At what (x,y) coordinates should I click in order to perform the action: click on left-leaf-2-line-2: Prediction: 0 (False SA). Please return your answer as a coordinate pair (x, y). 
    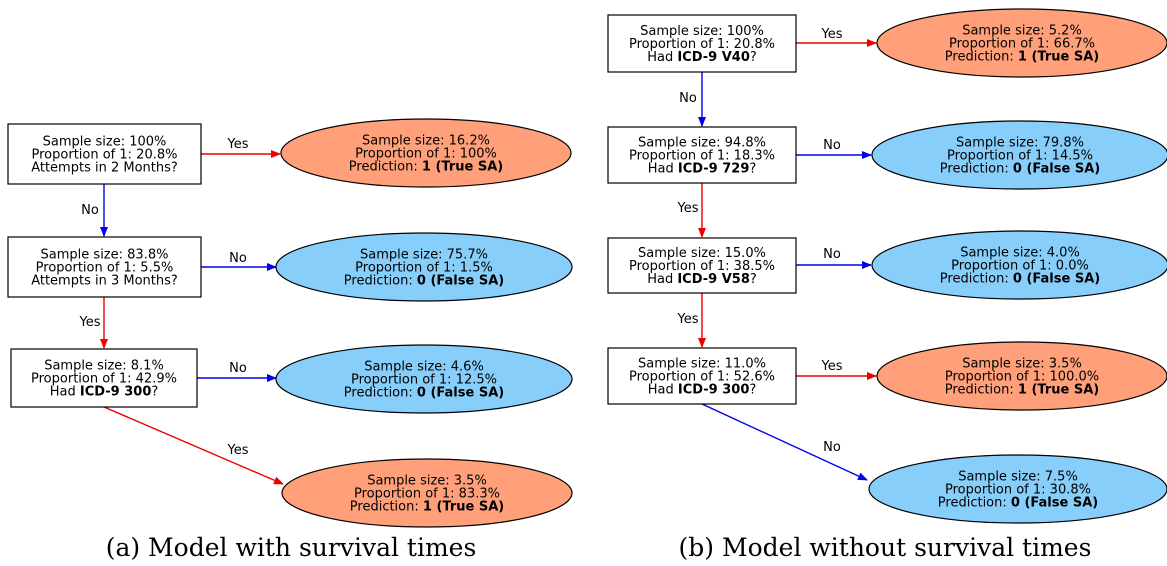
    Looking at the image, I should click on (424, 393).